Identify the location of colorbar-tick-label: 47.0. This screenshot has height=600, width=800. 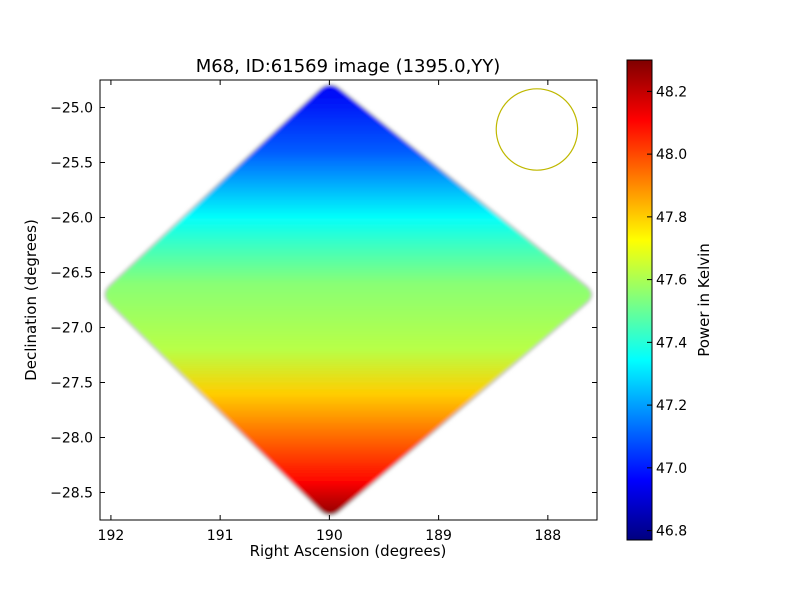
(671, 469).